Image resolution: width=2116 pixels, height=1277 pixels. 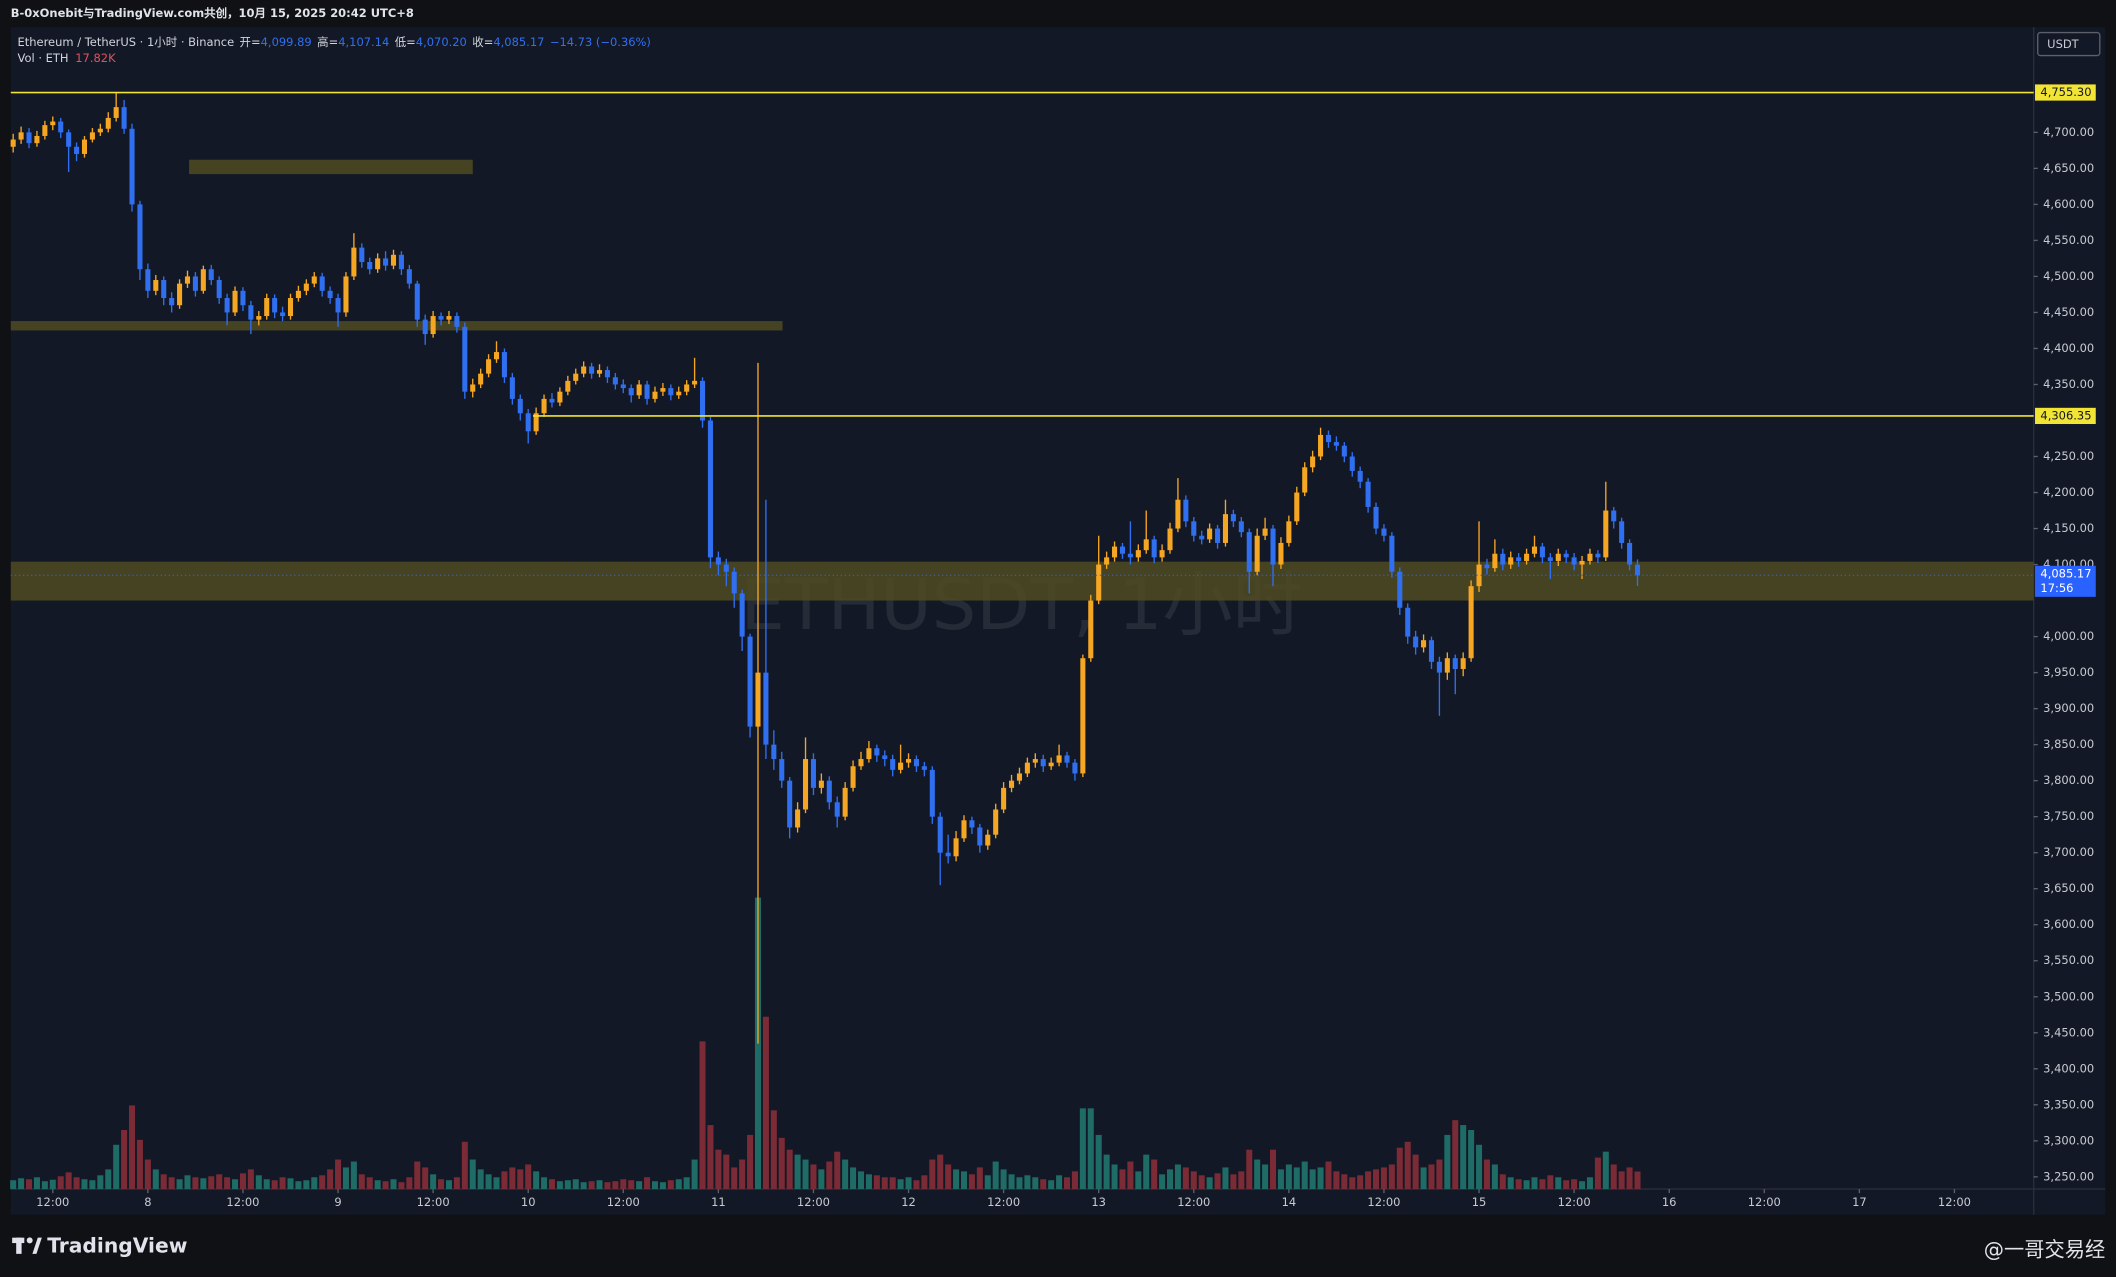 I want to click on y-tick-label: 4,650.00, so click(x=2068, y=168).